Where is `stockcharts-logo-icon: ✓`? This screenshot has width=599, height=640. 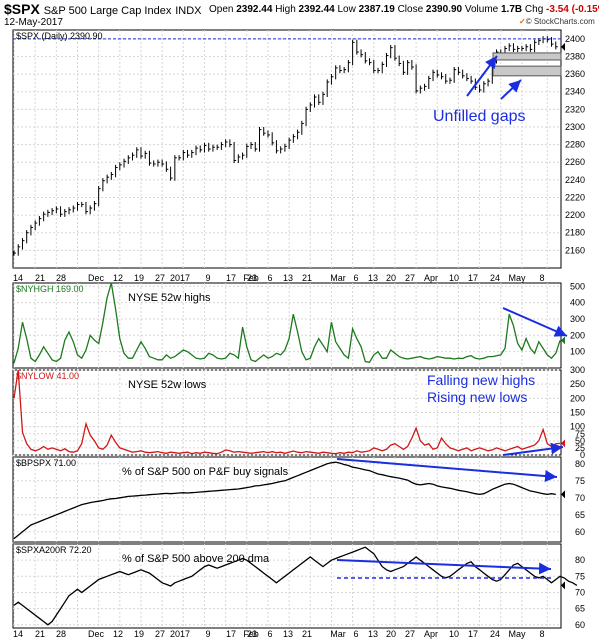
stockcharts-logo-icon: ✓ is located at coordinates (522, 21).